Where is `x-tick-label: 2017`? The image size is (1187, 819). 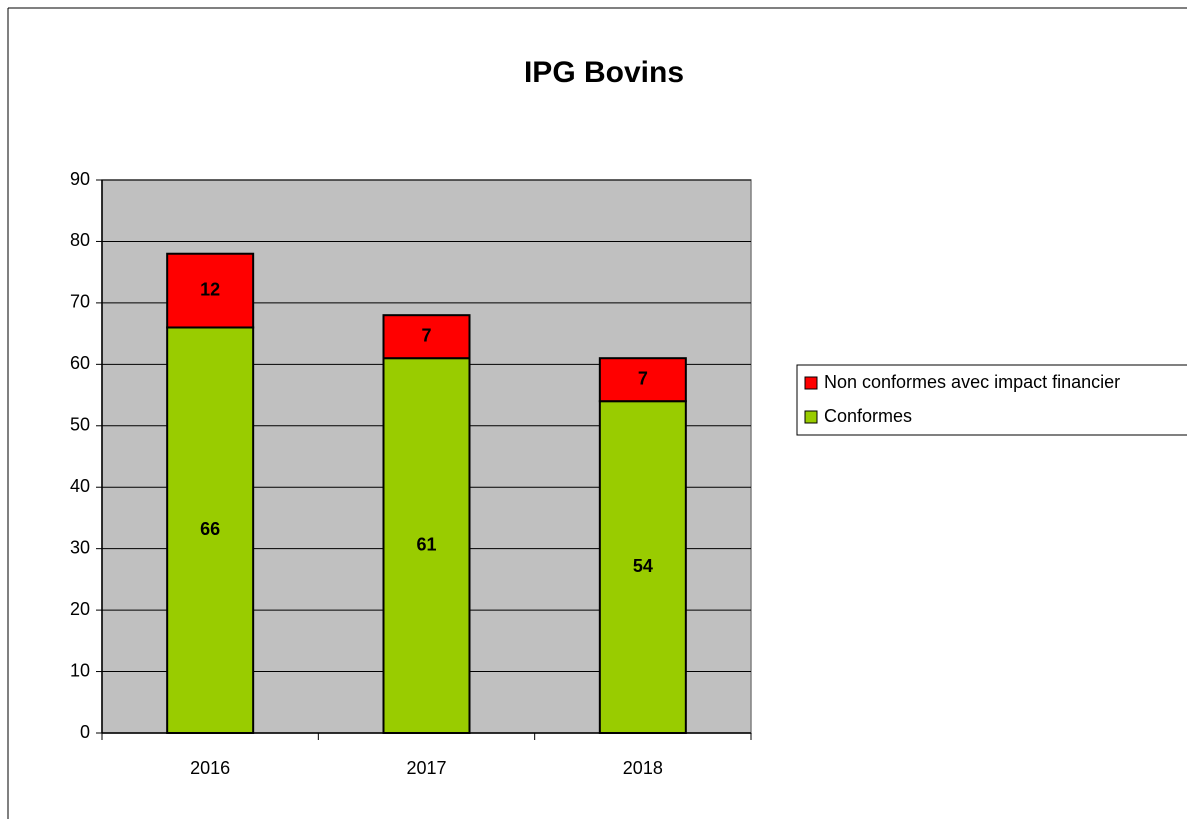 x-tick-label: 2017 is located at coordinates (426, 768).